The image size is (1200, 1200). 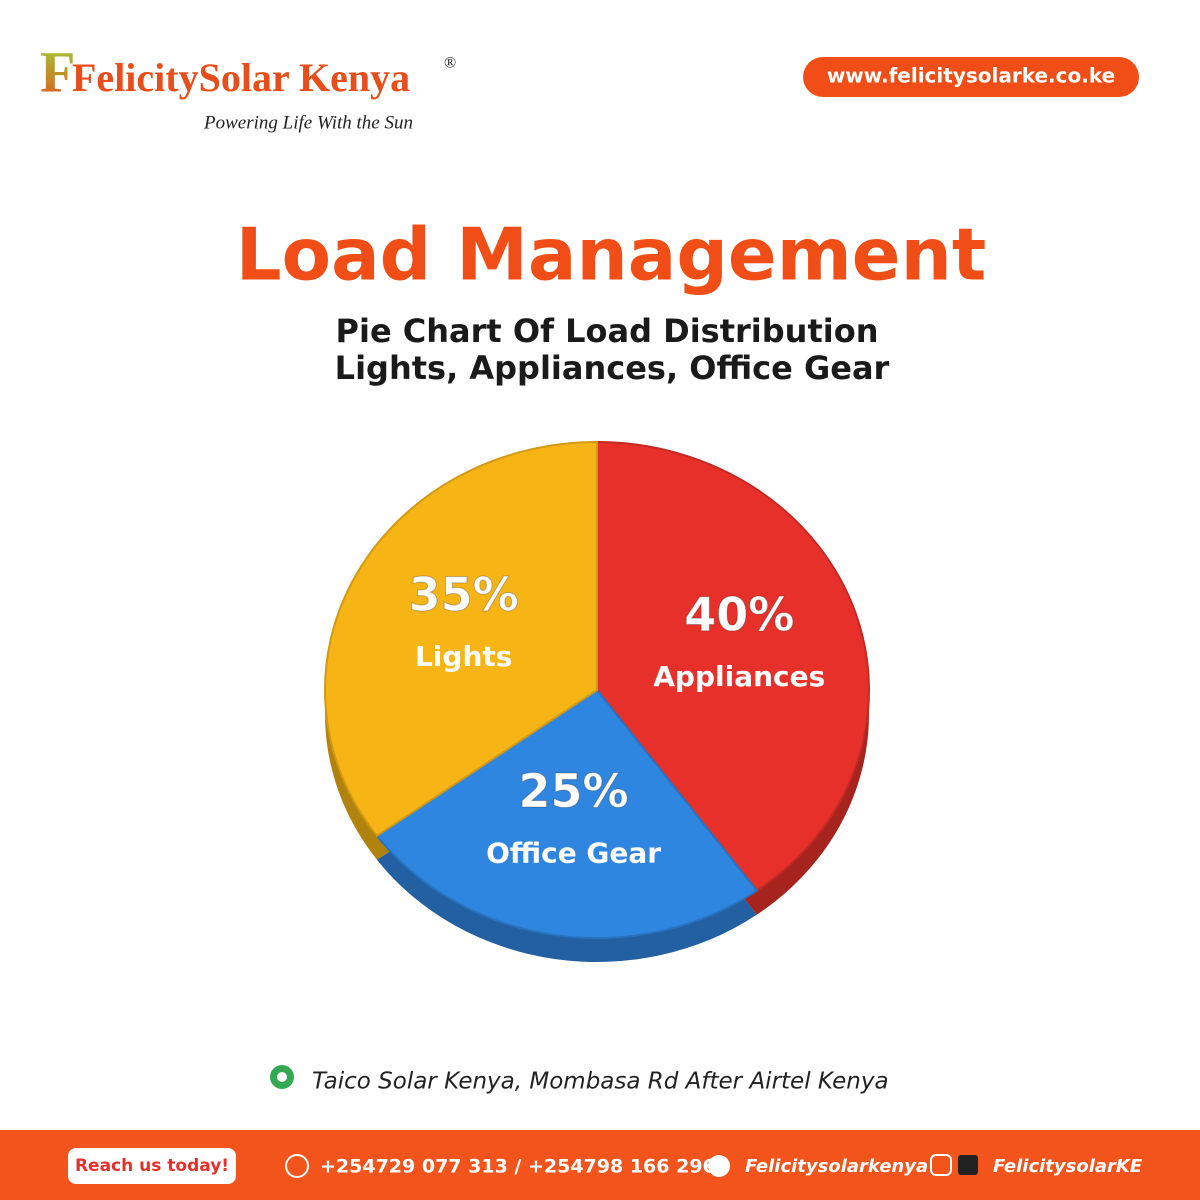 I want to click on logo-mark: F, so click(x=57, y=71).